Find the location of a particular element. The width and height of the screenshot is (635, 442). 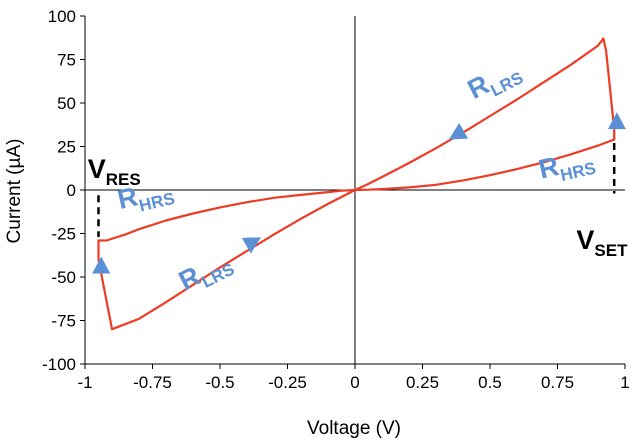

x-tick-label: -0.25 is located at coordinates (287, 382).